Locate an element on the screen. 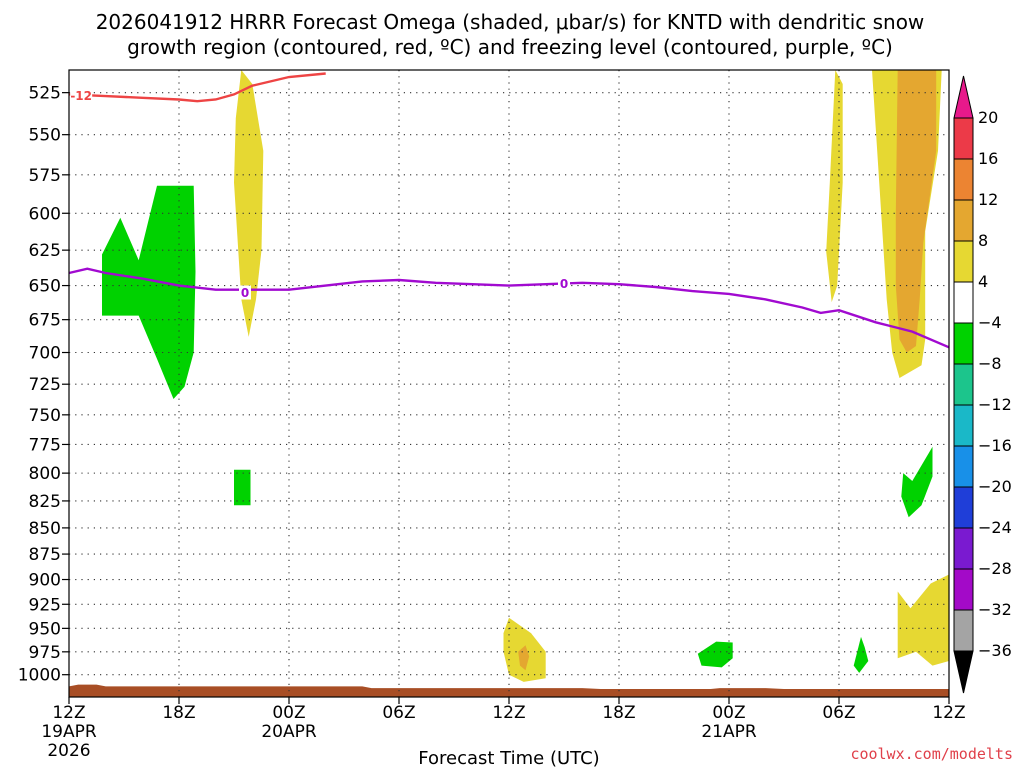 This screenshot has width=1024, height=768. colorbar-label-5: 4 is located at coordinates (983, 281).